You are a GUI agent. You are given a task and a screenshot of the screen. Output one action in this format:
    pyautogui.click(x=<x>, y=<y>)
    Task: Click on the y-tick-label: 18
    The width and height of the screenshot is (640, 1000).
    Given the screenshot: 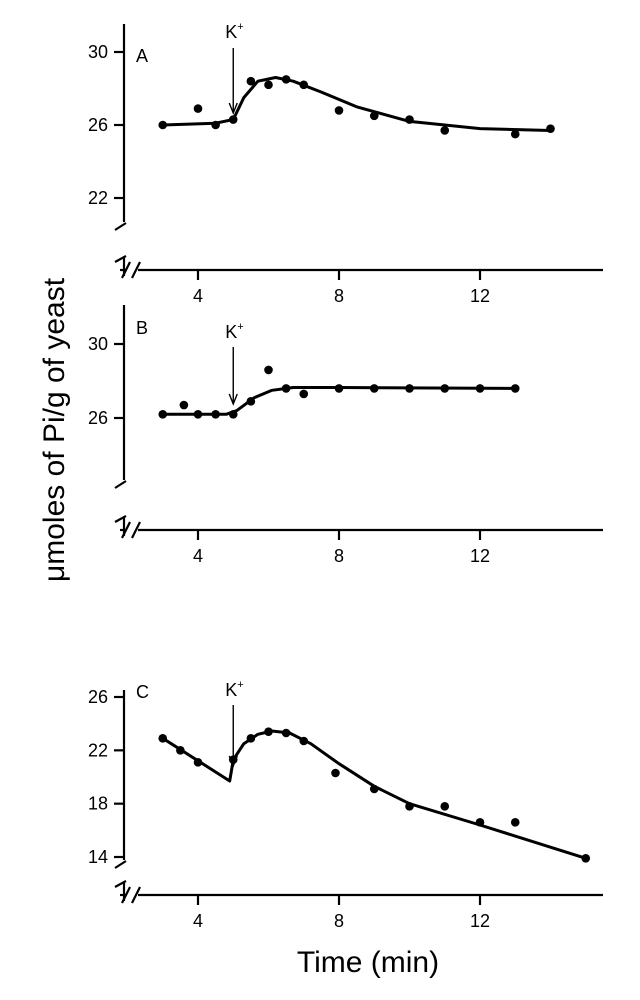 What is the action you would take?
    pyautogui.click(x=98, y=804)
    